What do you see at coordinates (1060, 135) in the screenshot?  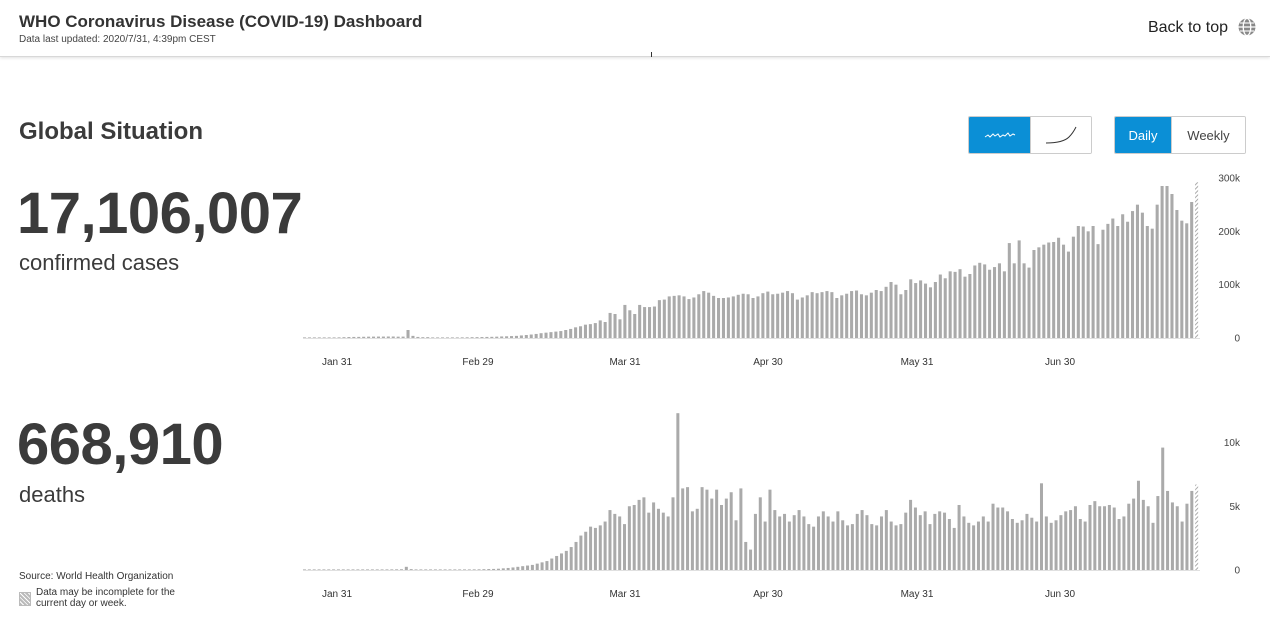 I see `cumulative-scale-button` at bounding box center [1060, 135].